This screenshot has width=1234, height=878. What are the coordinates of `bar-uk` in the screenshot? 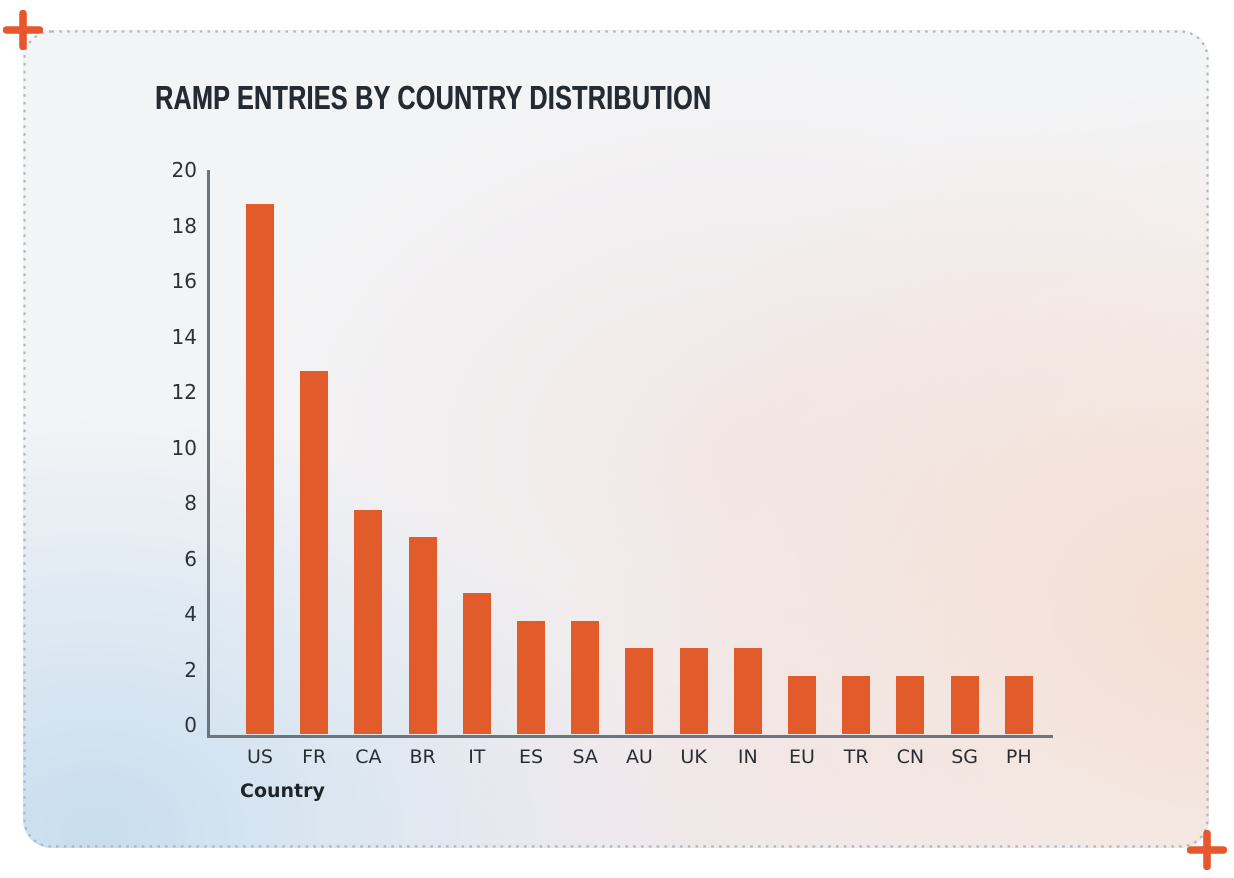 It's located at (693, 691).